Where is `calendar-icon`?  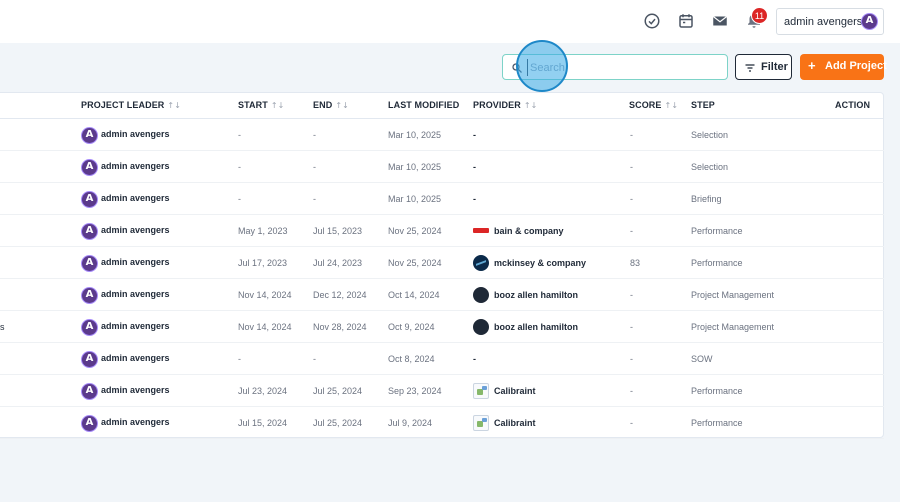
calendar-icon is located at coordinates (686, 21).